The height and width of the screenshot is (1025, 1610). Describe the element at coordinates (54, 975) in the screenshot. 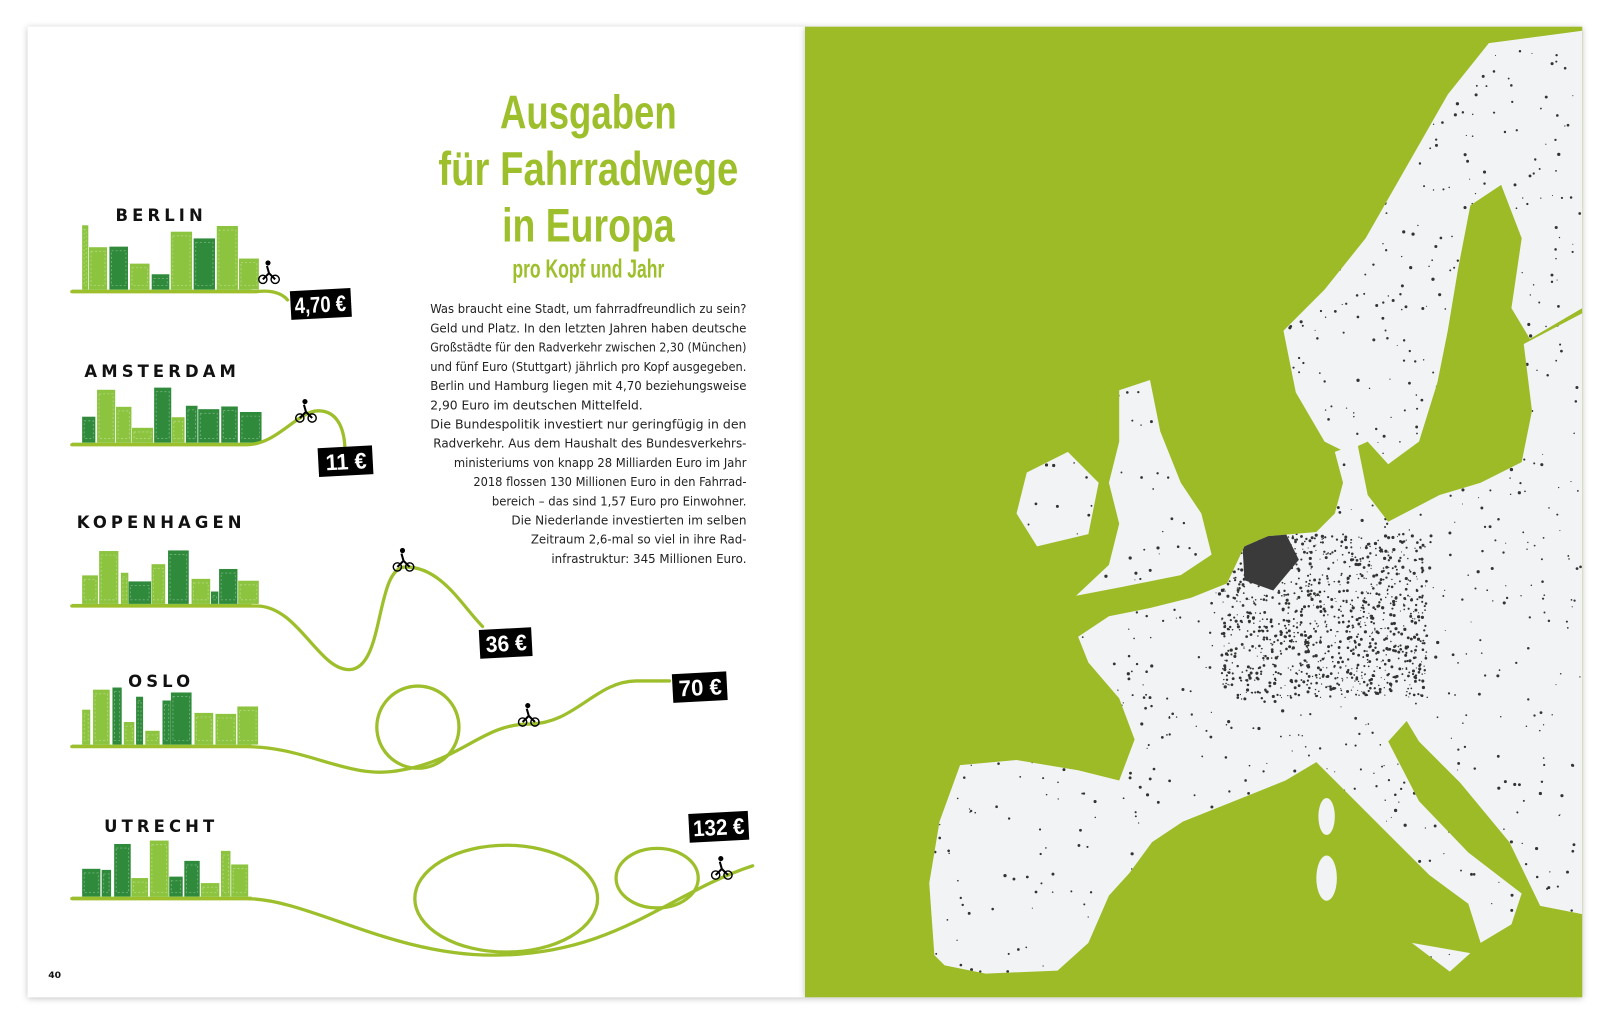

I see `page-number: 40` at that location.